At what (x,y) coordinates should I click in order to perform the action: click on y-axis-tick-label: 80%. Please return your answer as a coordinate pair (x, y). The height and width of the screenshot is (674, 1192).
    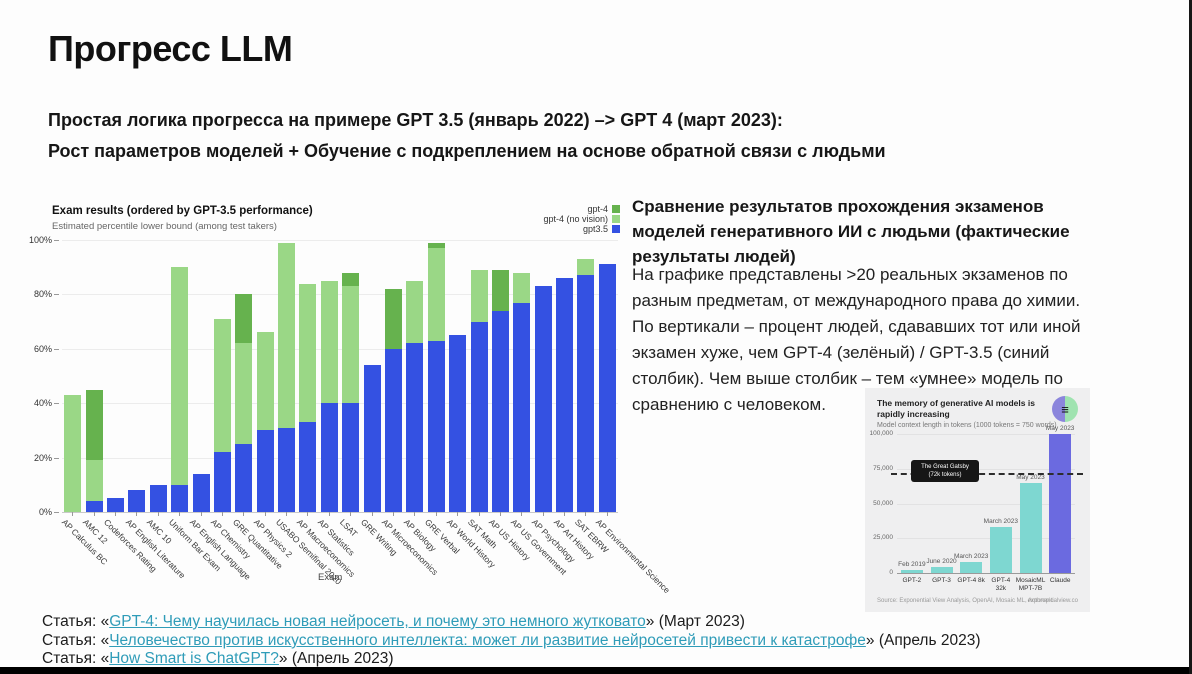
    Looking at the image, I should click on (42, 294).